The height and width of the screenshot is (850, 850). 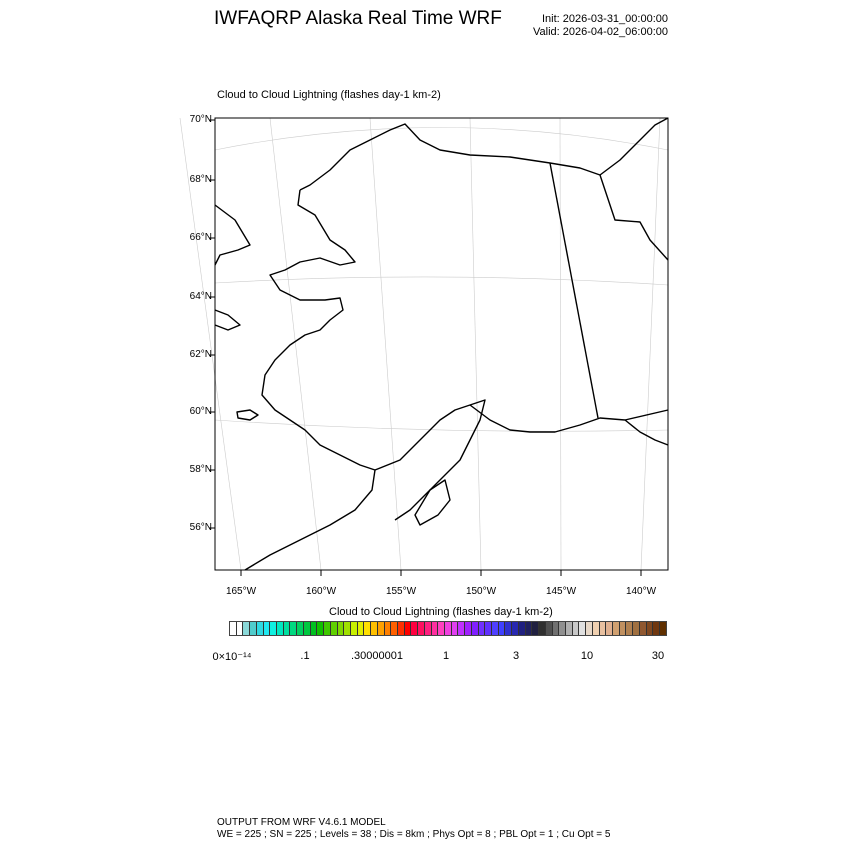 What do you see at coordinates (401, 591) in the screenshot?
I see `lon-label: 155°W` at bounding box center [401, 591].